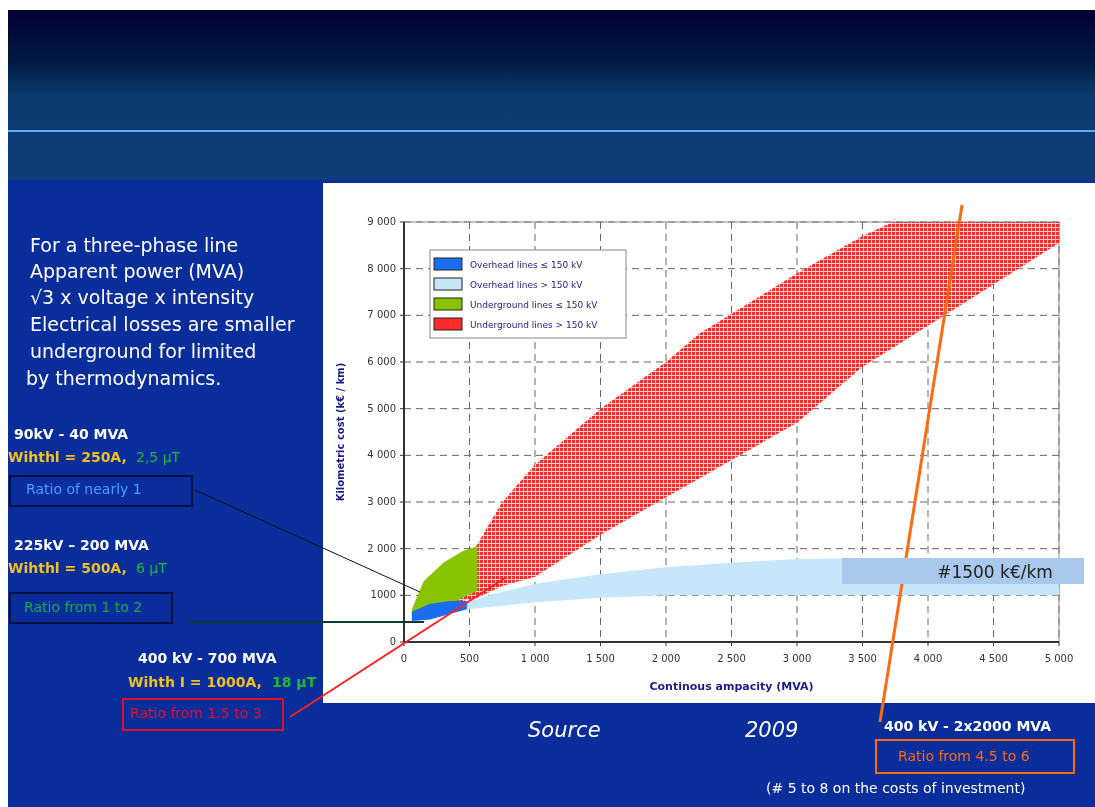 This screenshot has height=807, width=1095. I want to click on x-tick-label: 3 500, so click(862, 658).